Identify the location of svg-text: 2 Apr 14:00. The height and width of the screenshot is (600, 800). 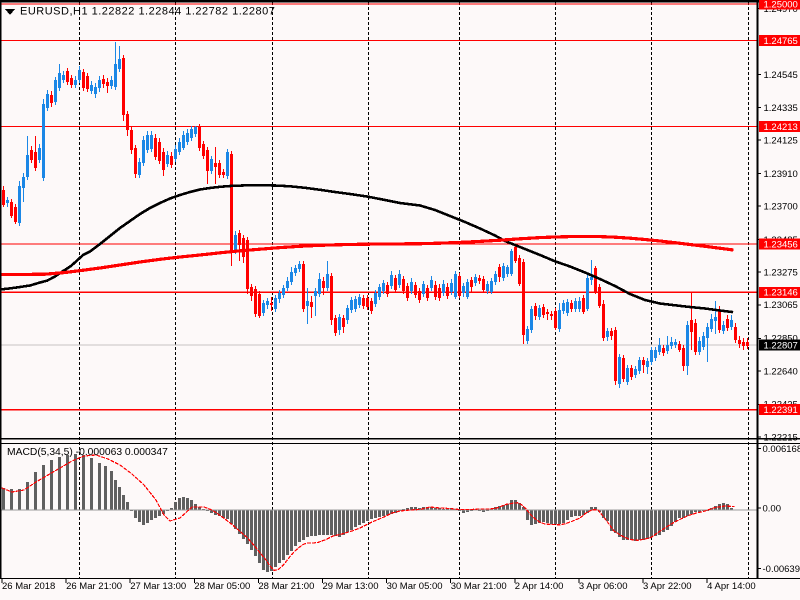
(539, 586).